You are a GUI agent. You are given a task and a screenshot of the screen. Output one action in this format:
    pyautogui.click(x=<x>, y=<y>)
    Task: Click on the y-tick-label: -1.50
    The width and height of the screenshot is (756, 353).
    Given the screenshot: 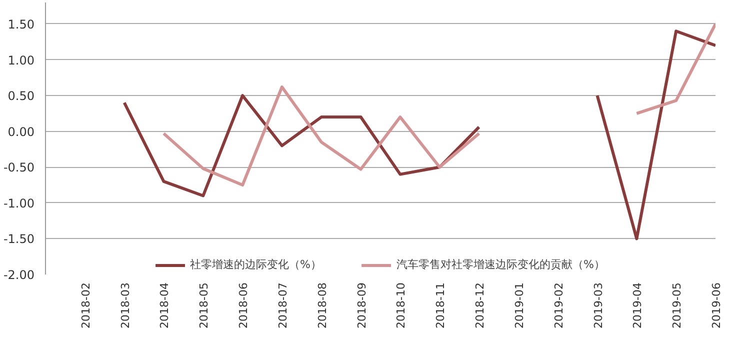 What is the action you would take?
    pyautogui.click(x=19, y=239)
    